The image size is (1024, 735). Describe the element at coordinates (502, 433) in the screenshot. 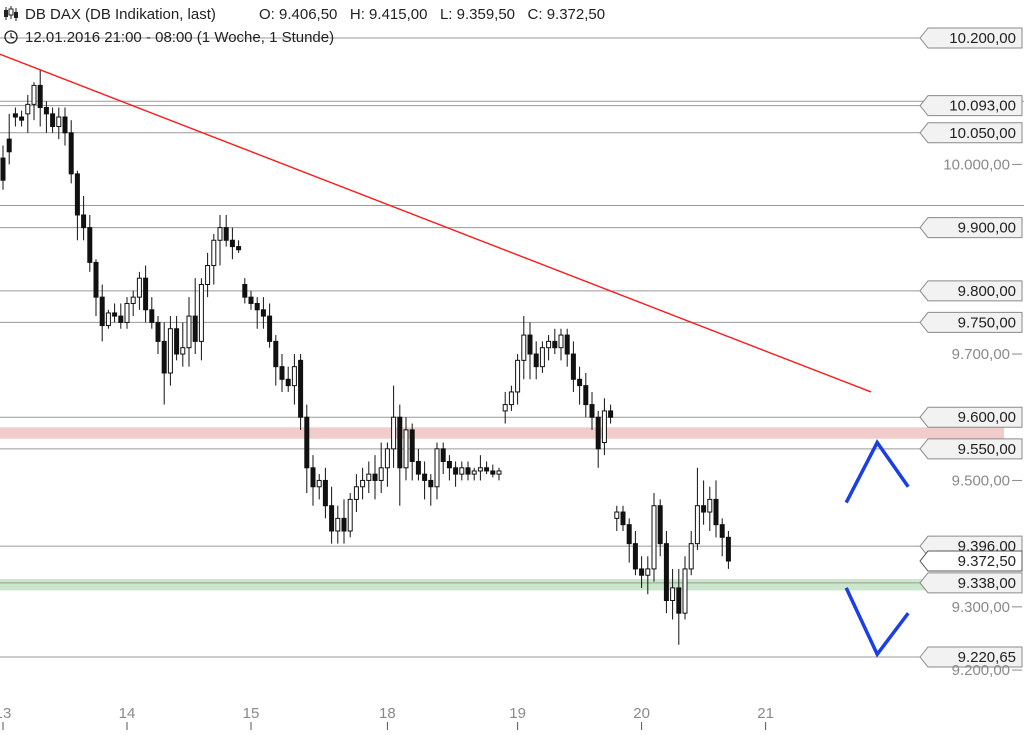

I see `resistance-zone` at that location.